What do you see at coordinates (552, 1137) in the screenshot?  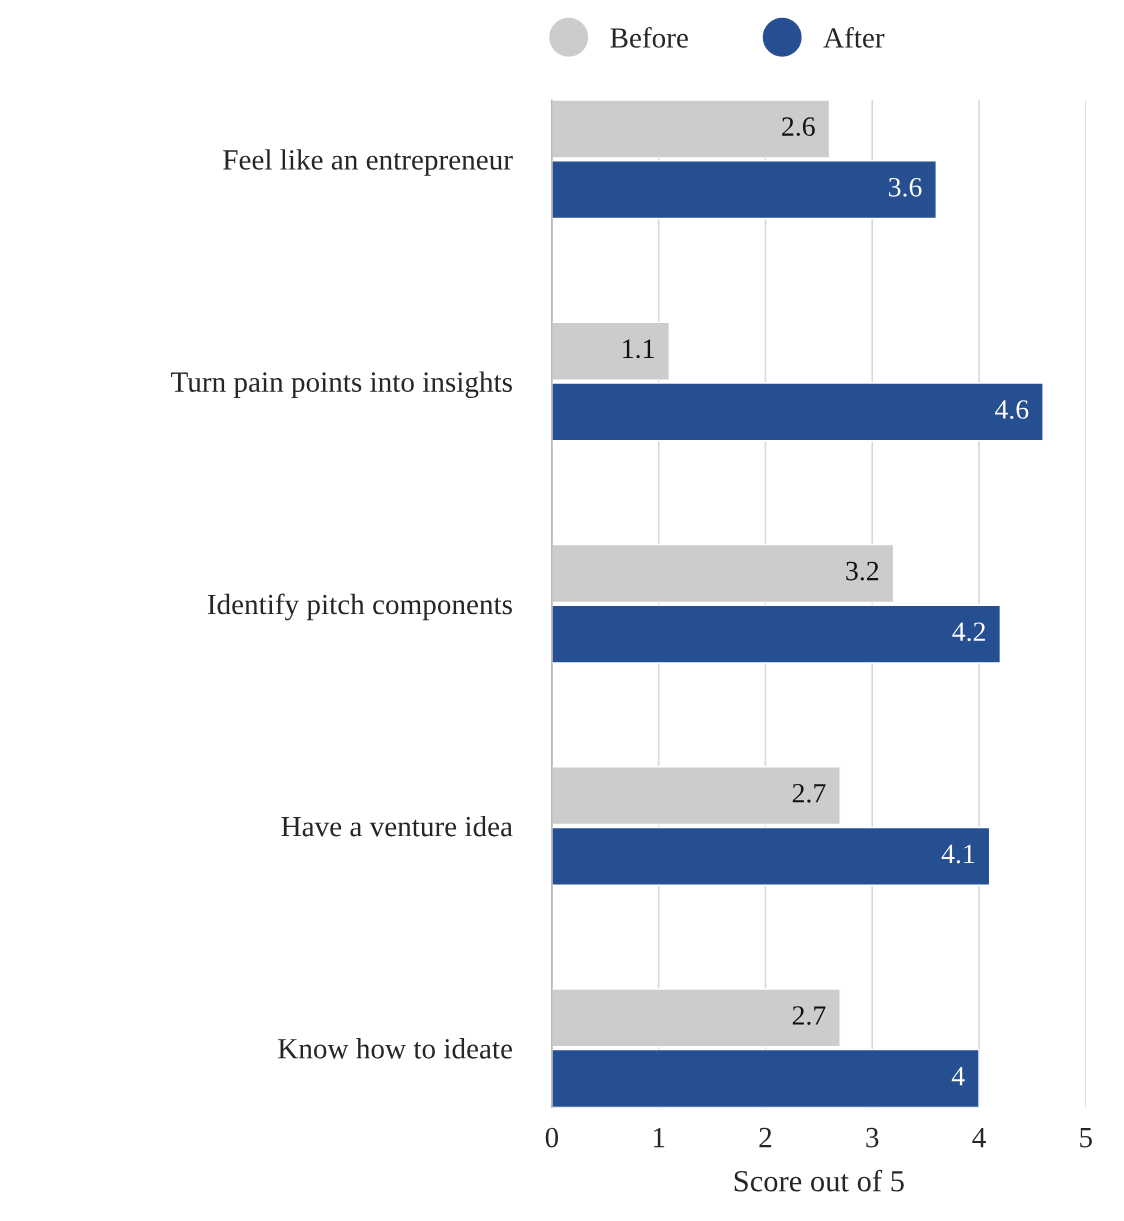 I see `x-tick-label: 0` at bounding box center [552, 1137].